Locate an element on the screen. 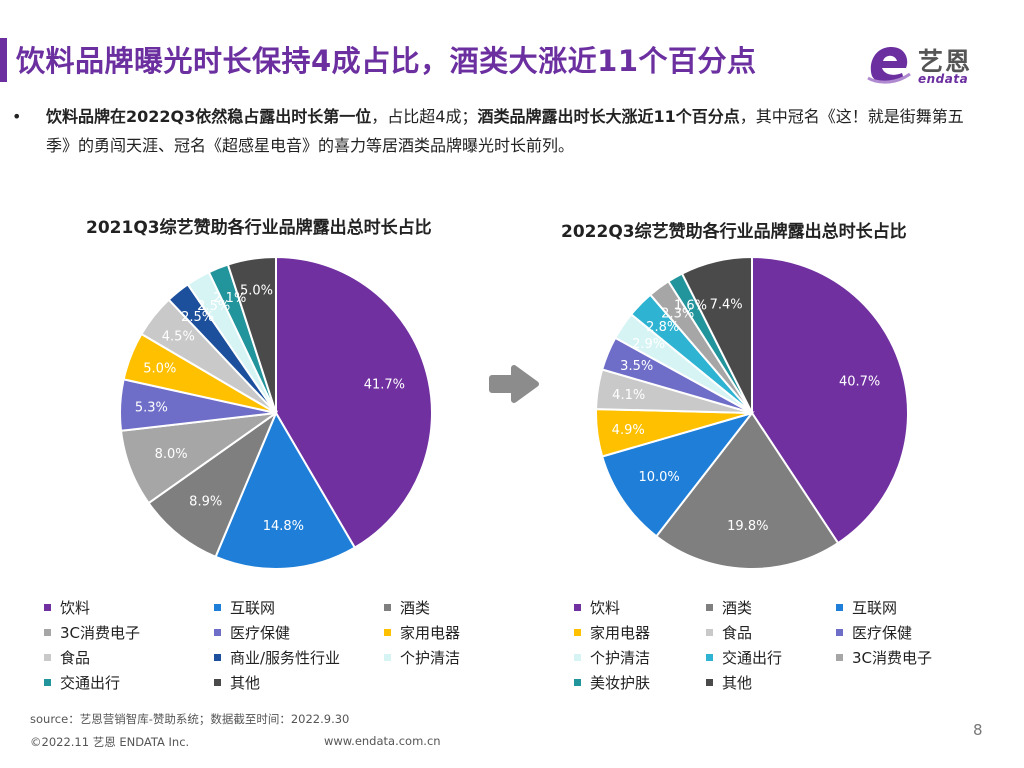 This screenshot has width=1024, height=768. pie-label-0-1: 14.8% is located at coordinates (283, 526).